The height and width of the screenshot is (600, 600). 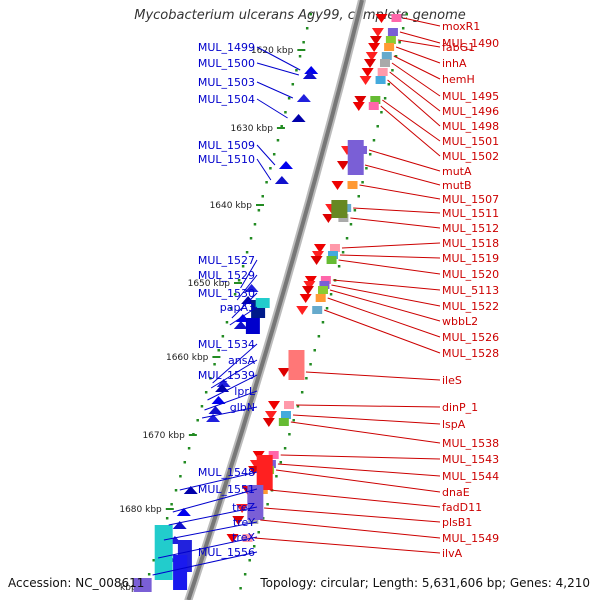 What do you see at coordinates (470, 141) in the screenshot?
I see `gene-label: MUL_1501` at bounding box center [470, 141].